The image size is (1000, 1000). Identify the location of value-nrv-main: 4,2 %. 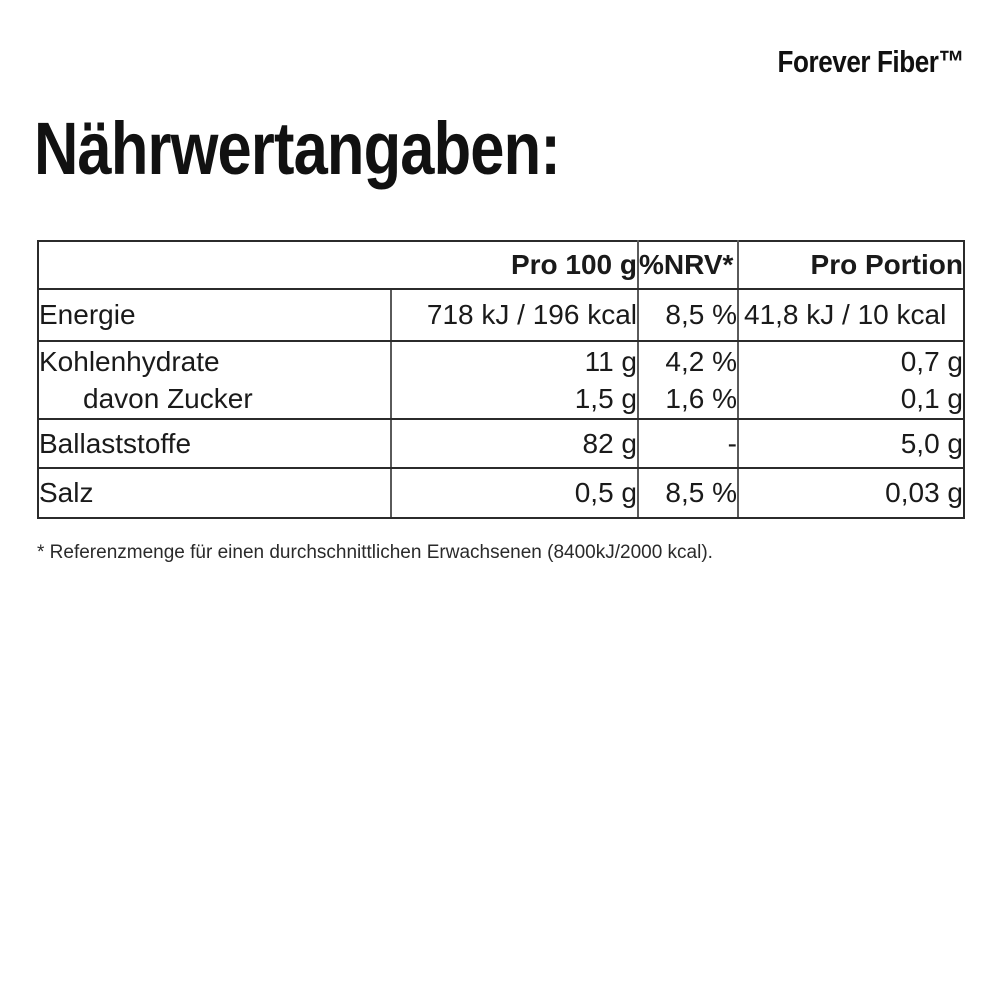
(701, 361).